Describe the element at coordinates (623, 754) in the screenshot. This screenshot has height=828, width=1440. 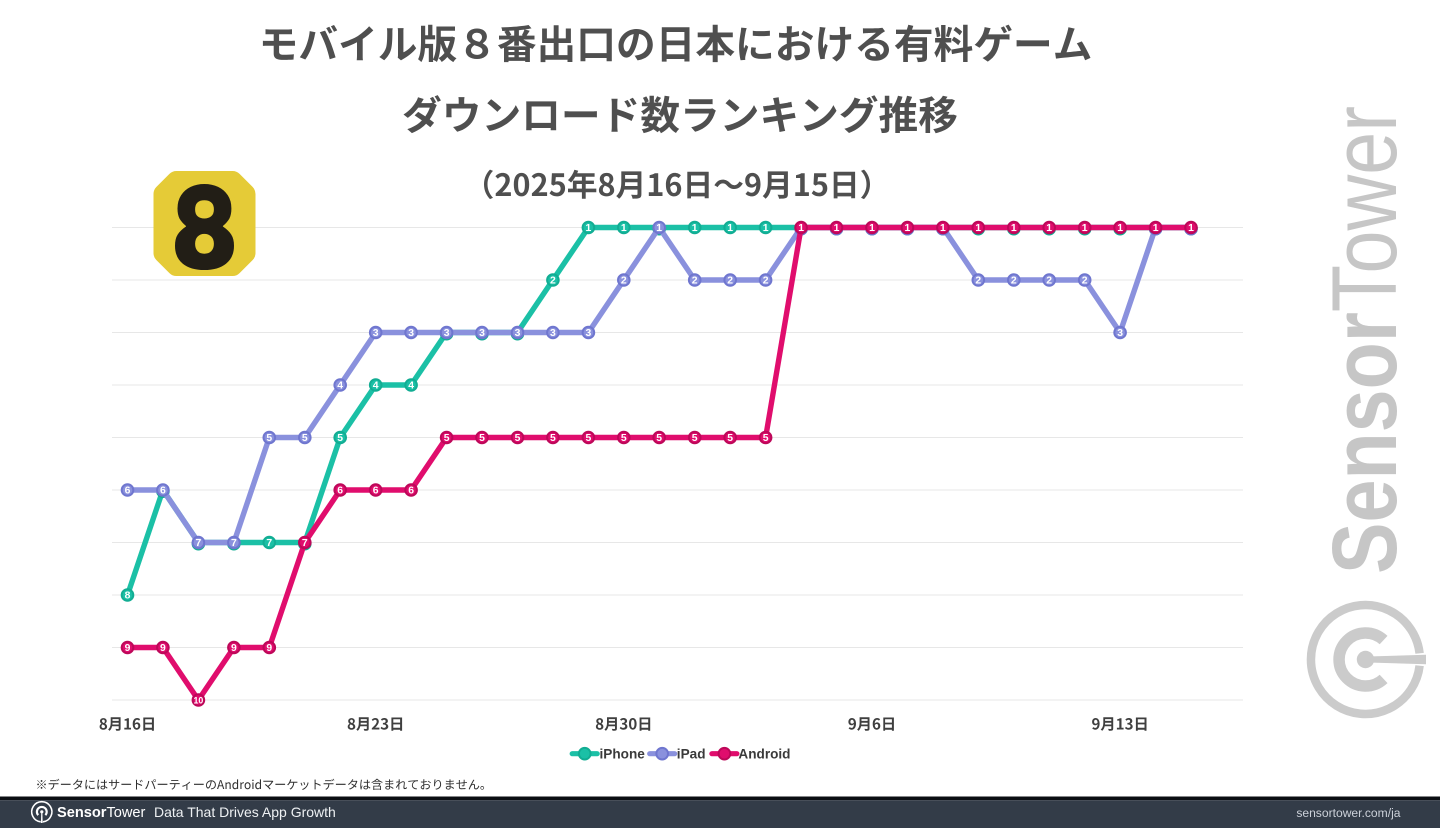
I see `svg-text: iPhone` at that location.